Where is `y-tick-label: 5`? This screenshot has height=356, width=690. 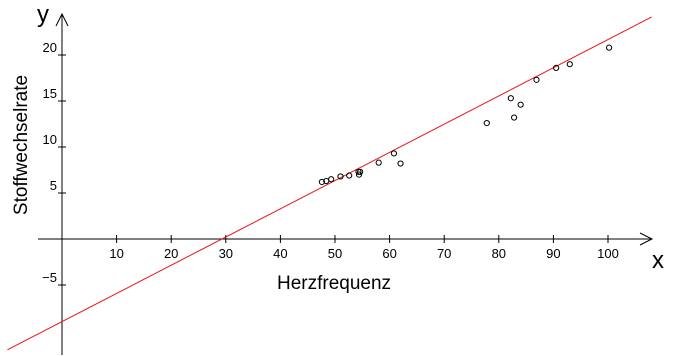
y-tick-label: 5 is located at coordinates (53, 185).